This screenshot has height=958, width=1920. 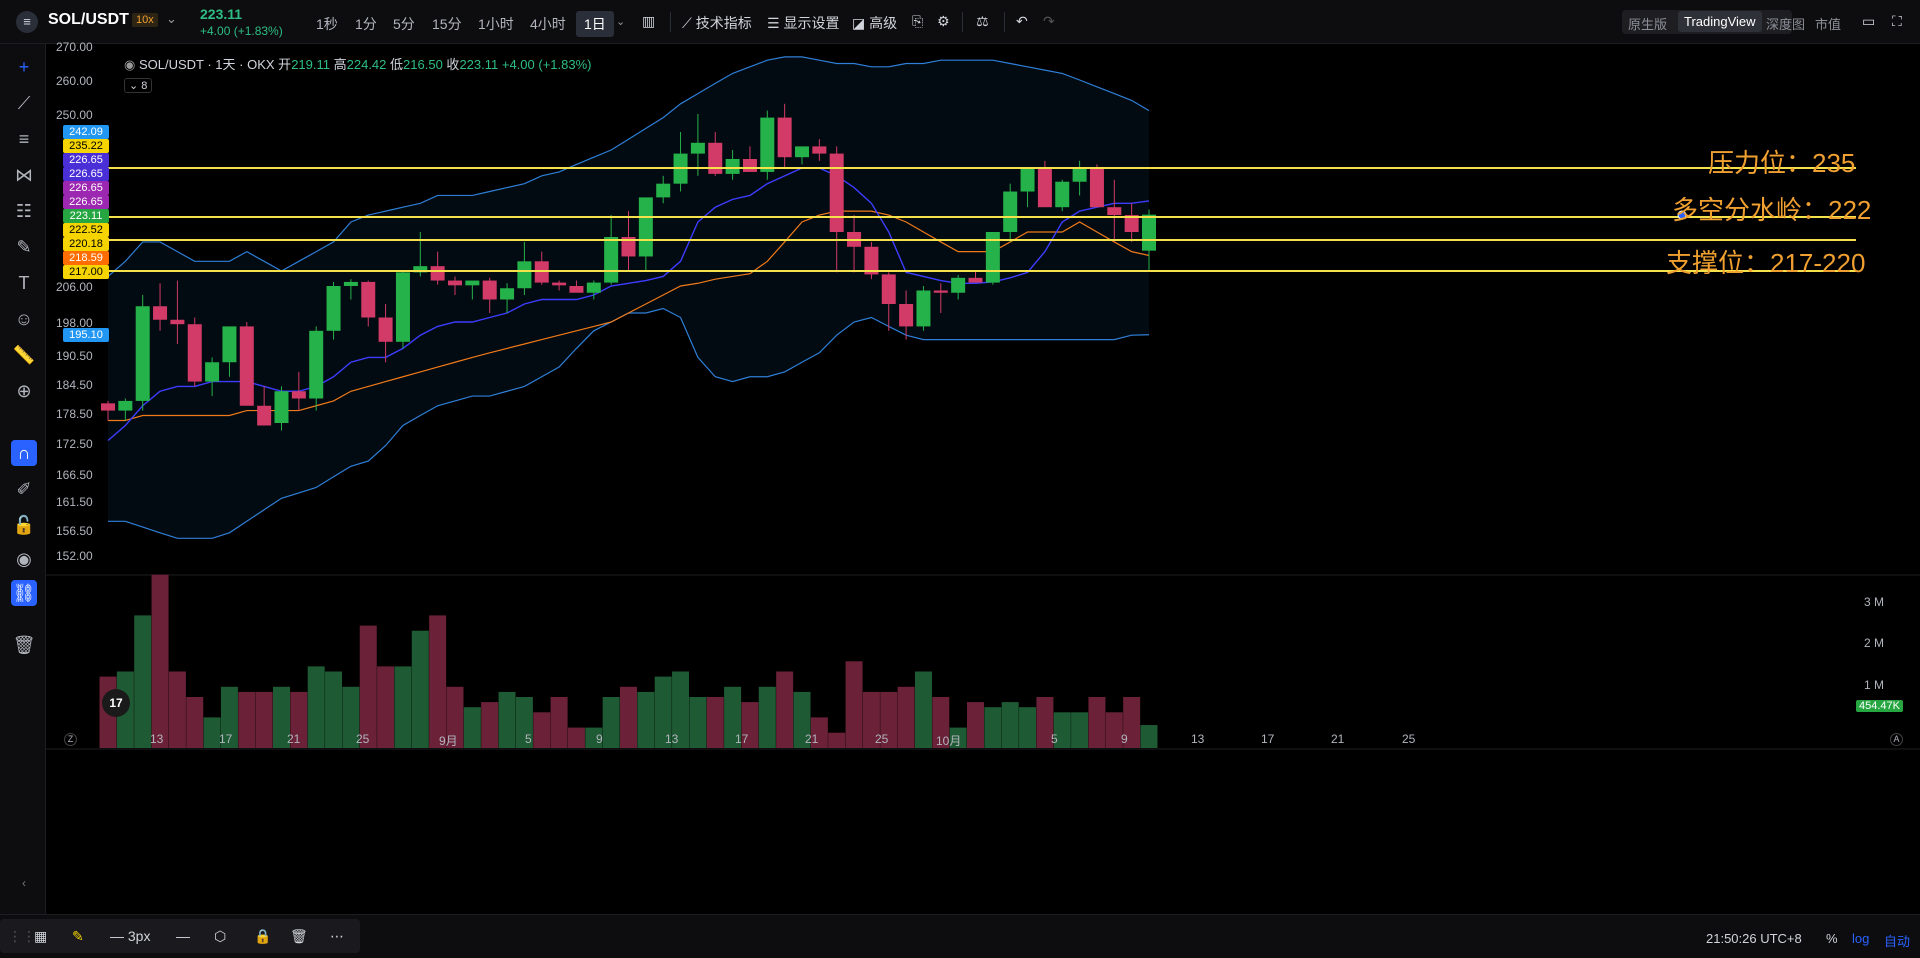 I want to click on more-icon: ⋯, so click(x=337, y=936).